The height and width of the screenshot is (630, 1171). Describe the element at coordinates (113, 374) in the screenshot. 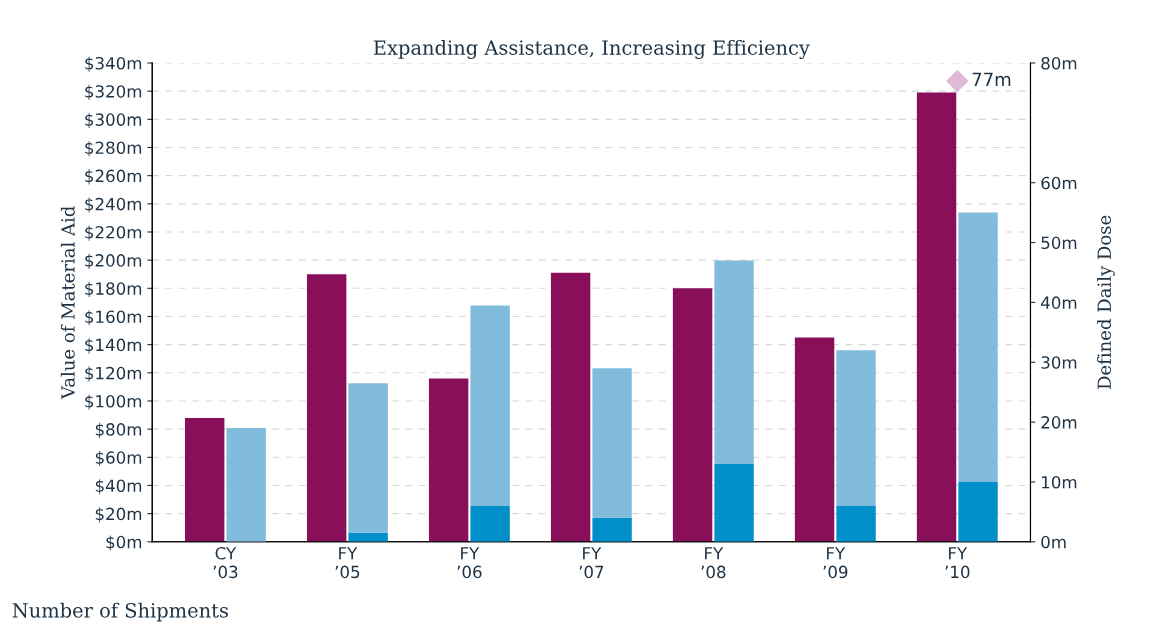

I see `y-tick-label: $120m` at that location.